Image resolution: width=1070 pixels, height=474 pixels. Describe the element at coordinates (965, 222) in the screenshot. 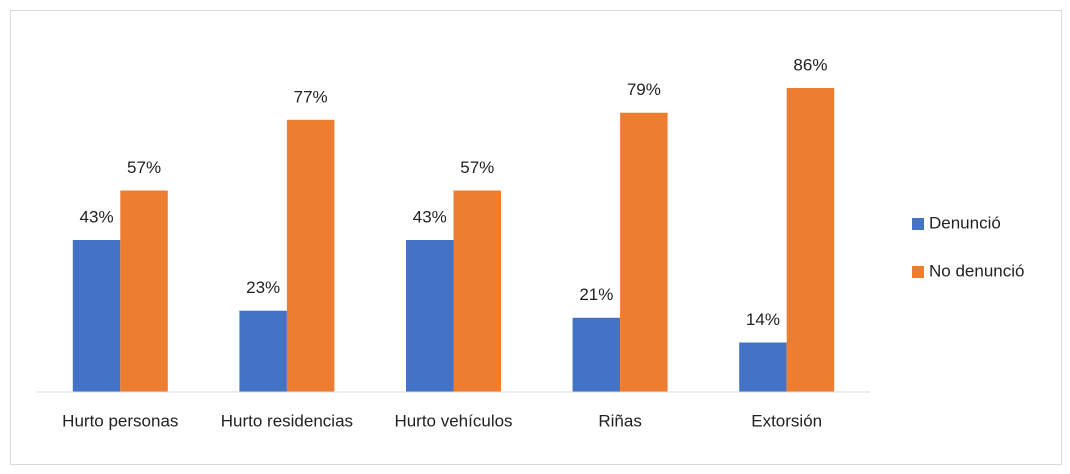

I see `legend-label: Denunció` at that location.